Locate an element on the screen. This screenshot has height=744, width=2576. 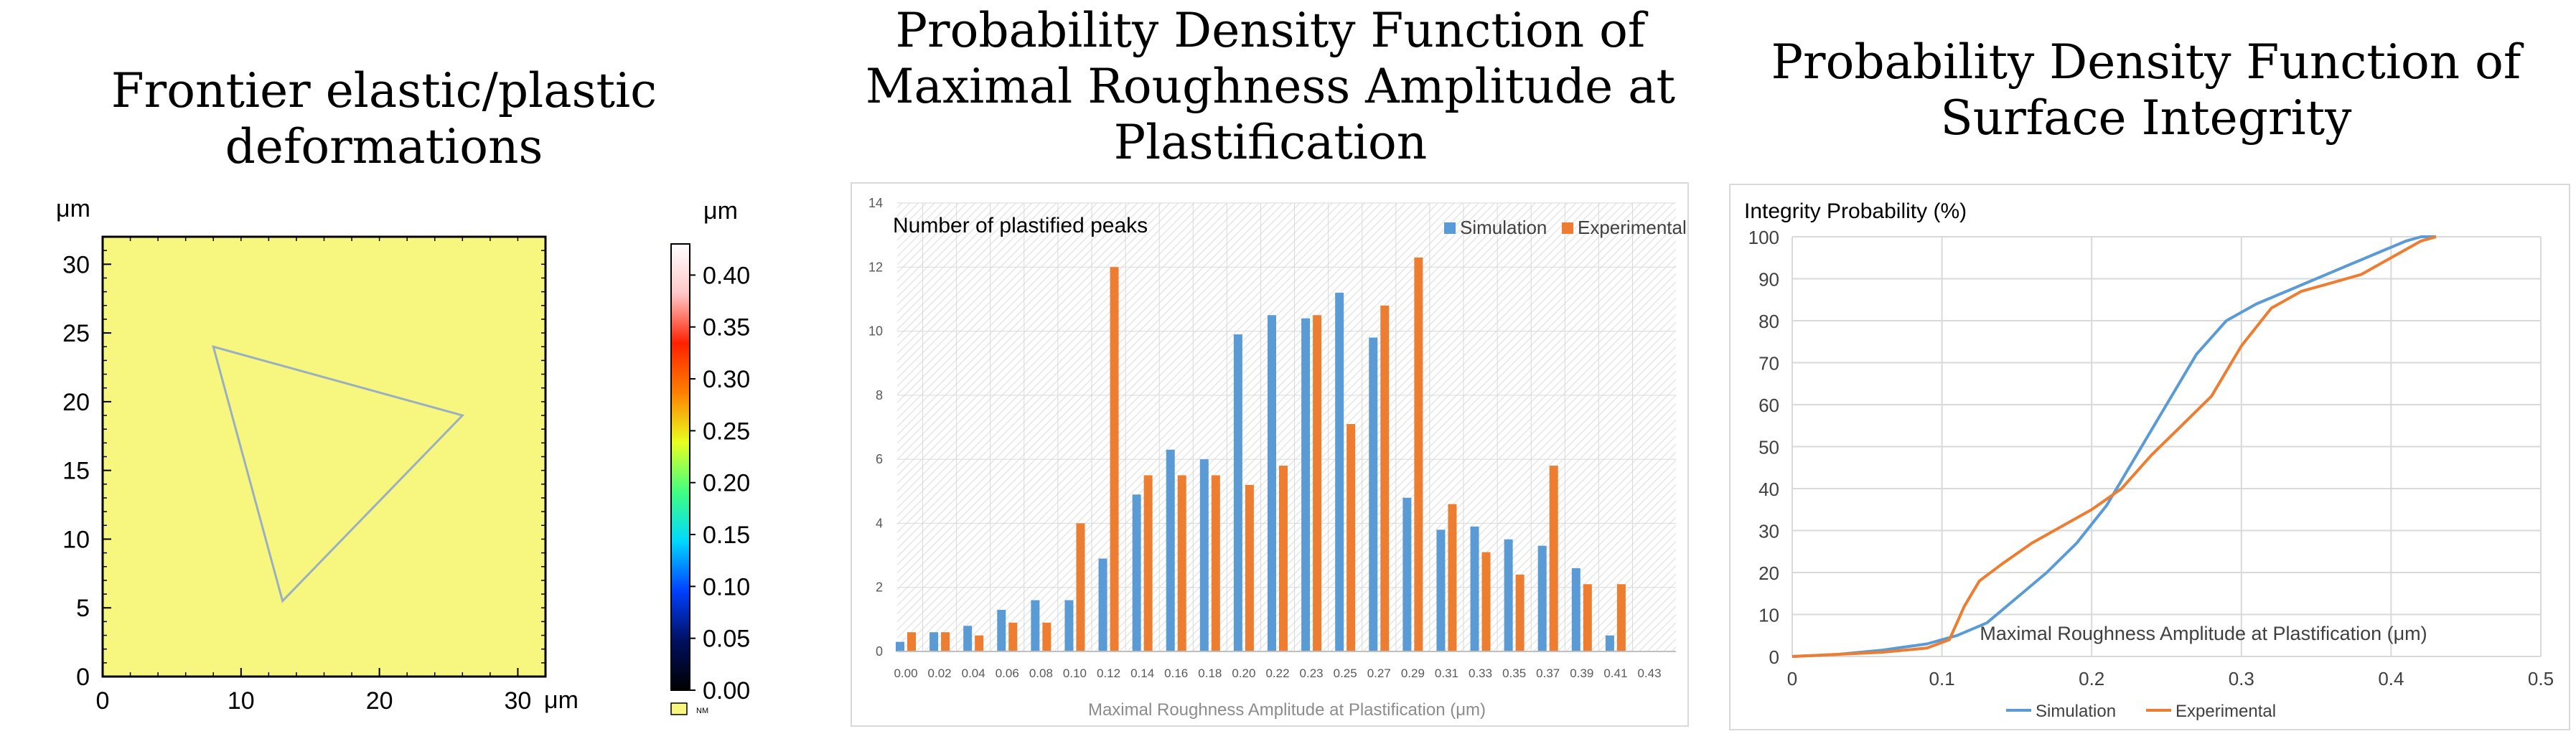
bar-simulation-0.27 is located at coordinates (1374, 494).